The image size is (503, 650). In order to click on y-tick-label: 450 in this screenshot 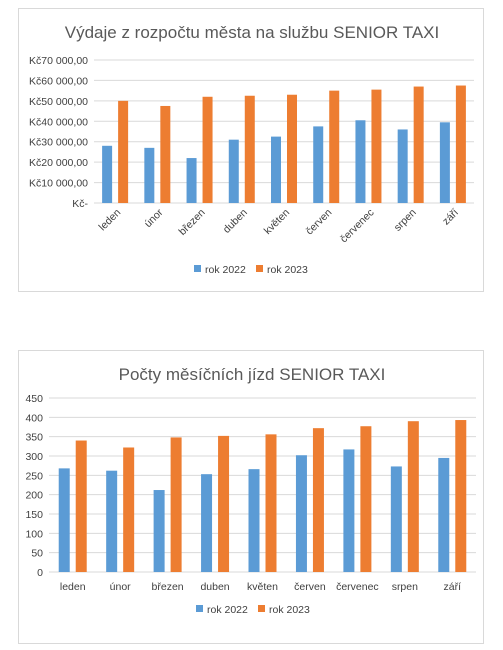, I will do `click(34, 399)`.